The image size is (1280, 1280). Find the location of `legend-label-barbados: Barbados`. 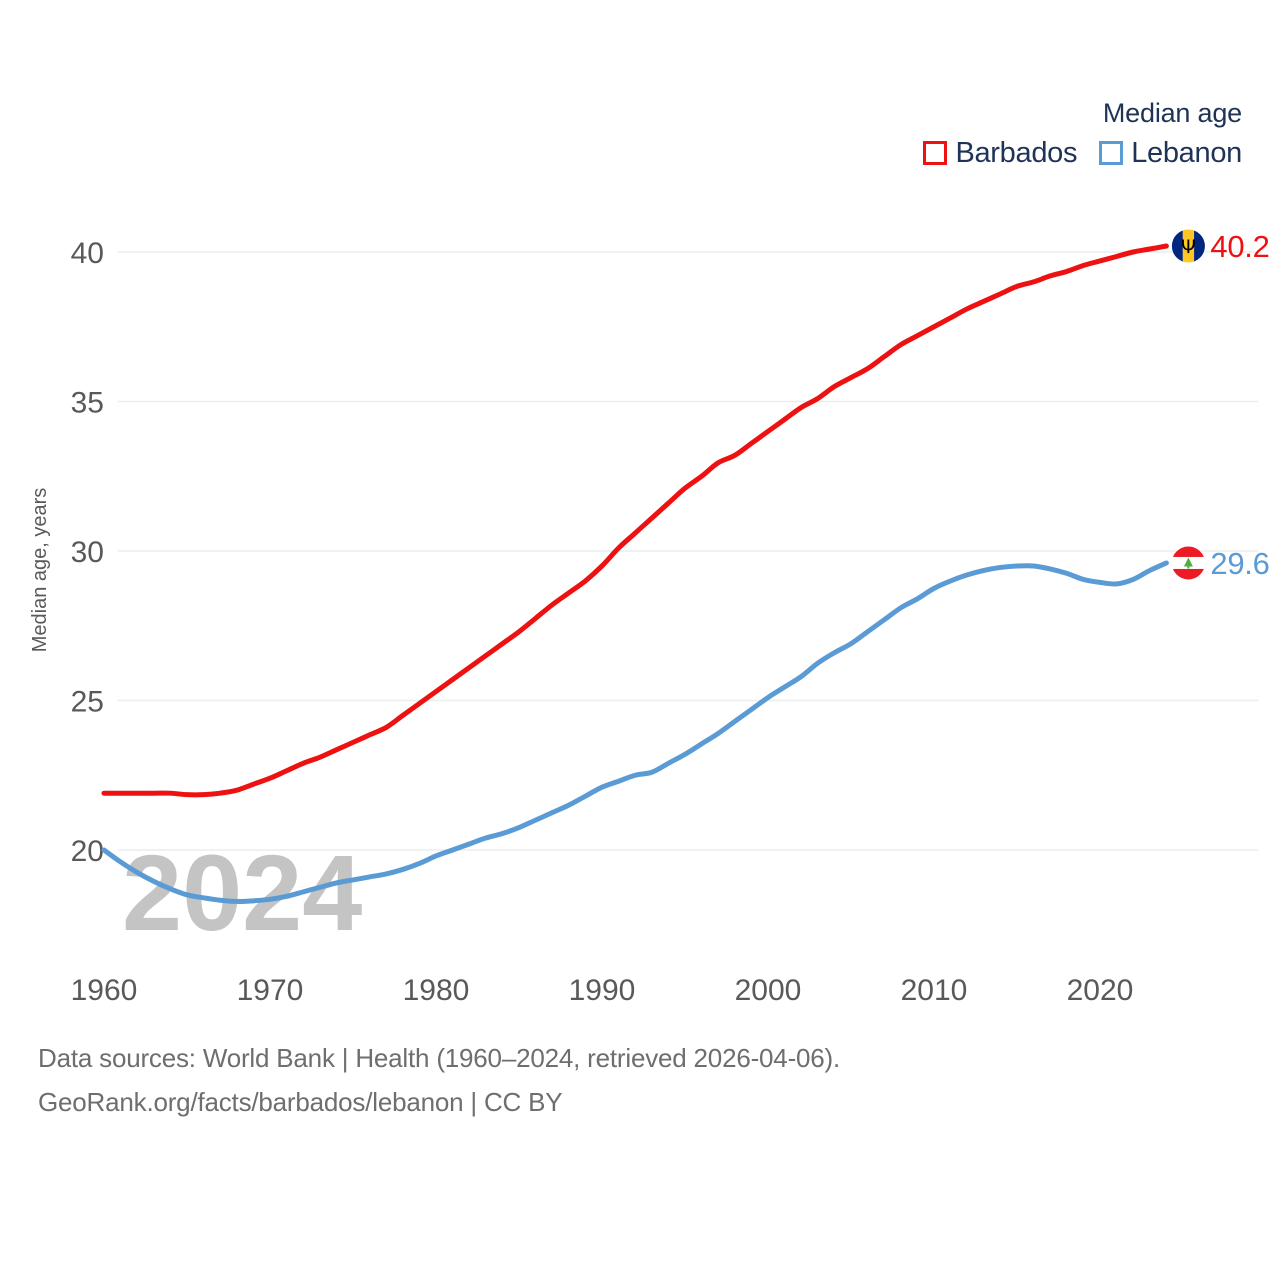

legend-label-barbados: Barbados is located at coordinates (1016, 153).